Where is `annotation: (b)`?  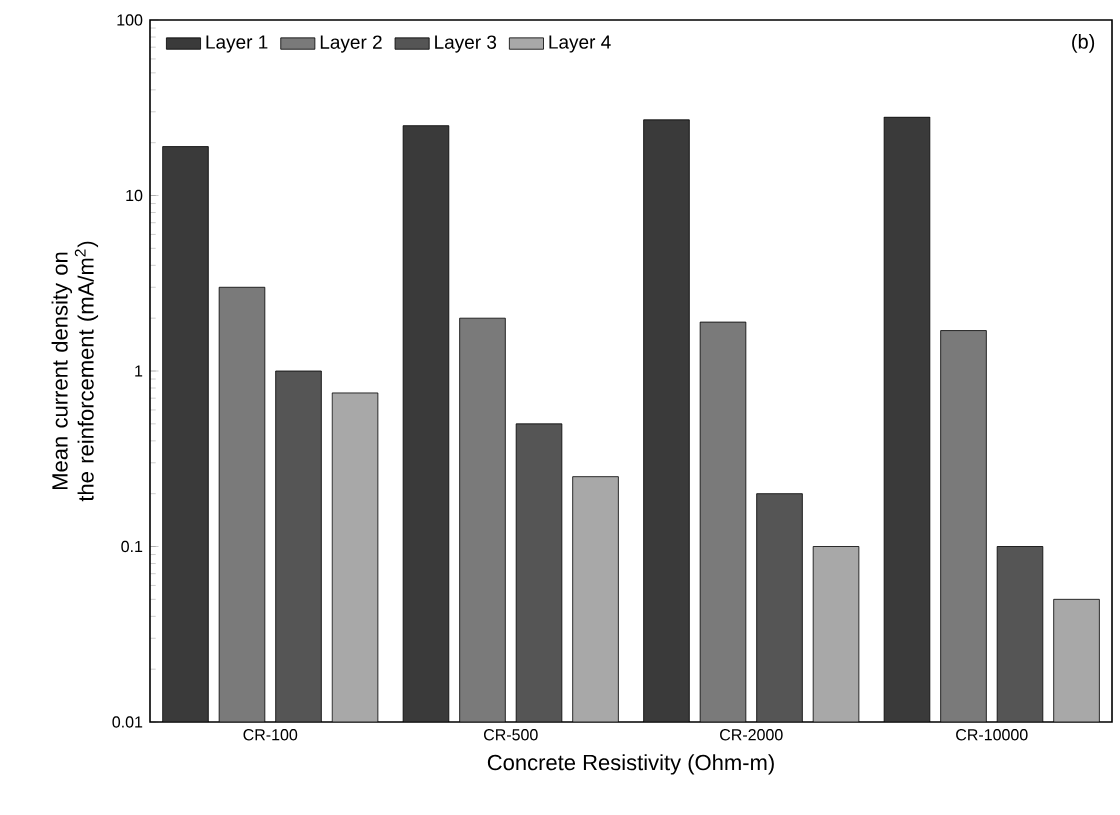 annotation: (b) is located at coordinates (1083, 43).